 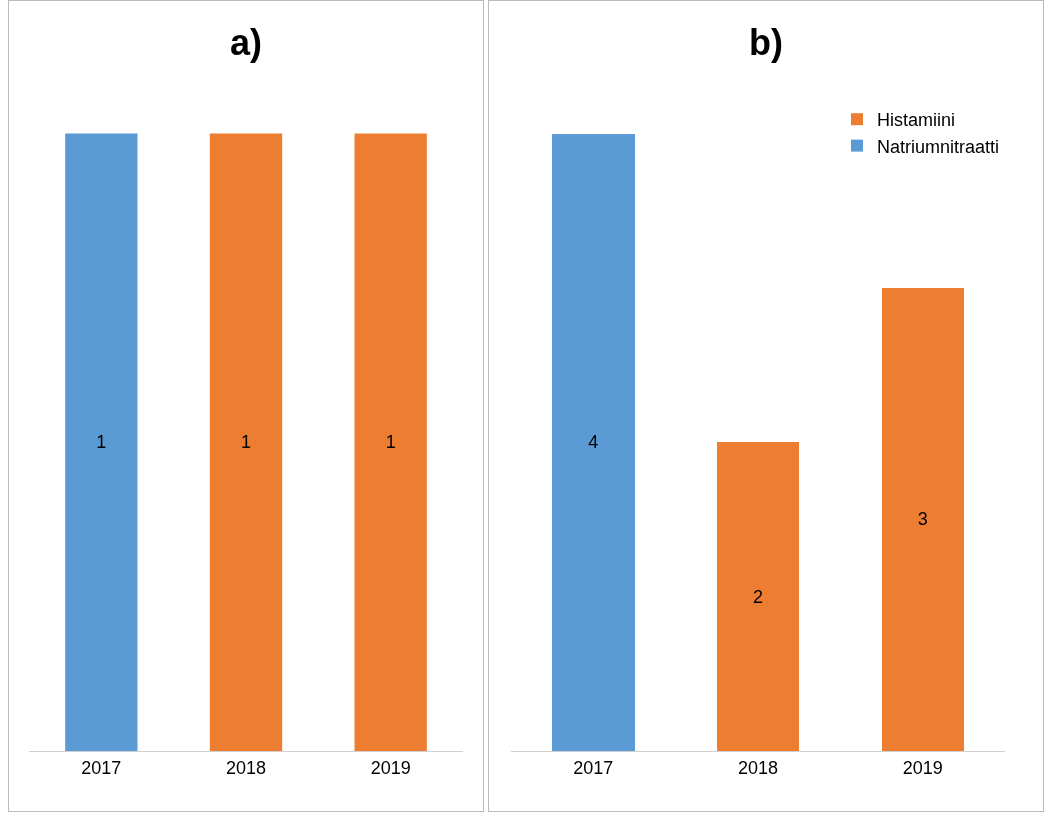 What do you see at coordinates (593, 442) in the screenshot?
I see `data-label: 4` at bounding box center [593, 442].